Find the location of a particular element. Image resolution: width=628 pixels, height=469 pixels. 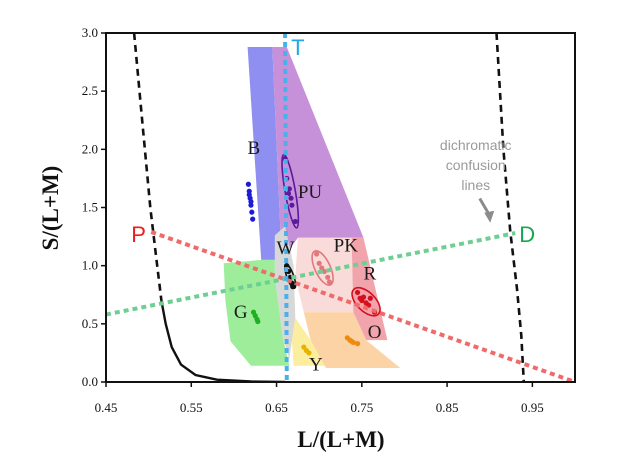

region-label-w: W is located at coordinates (286, 248).